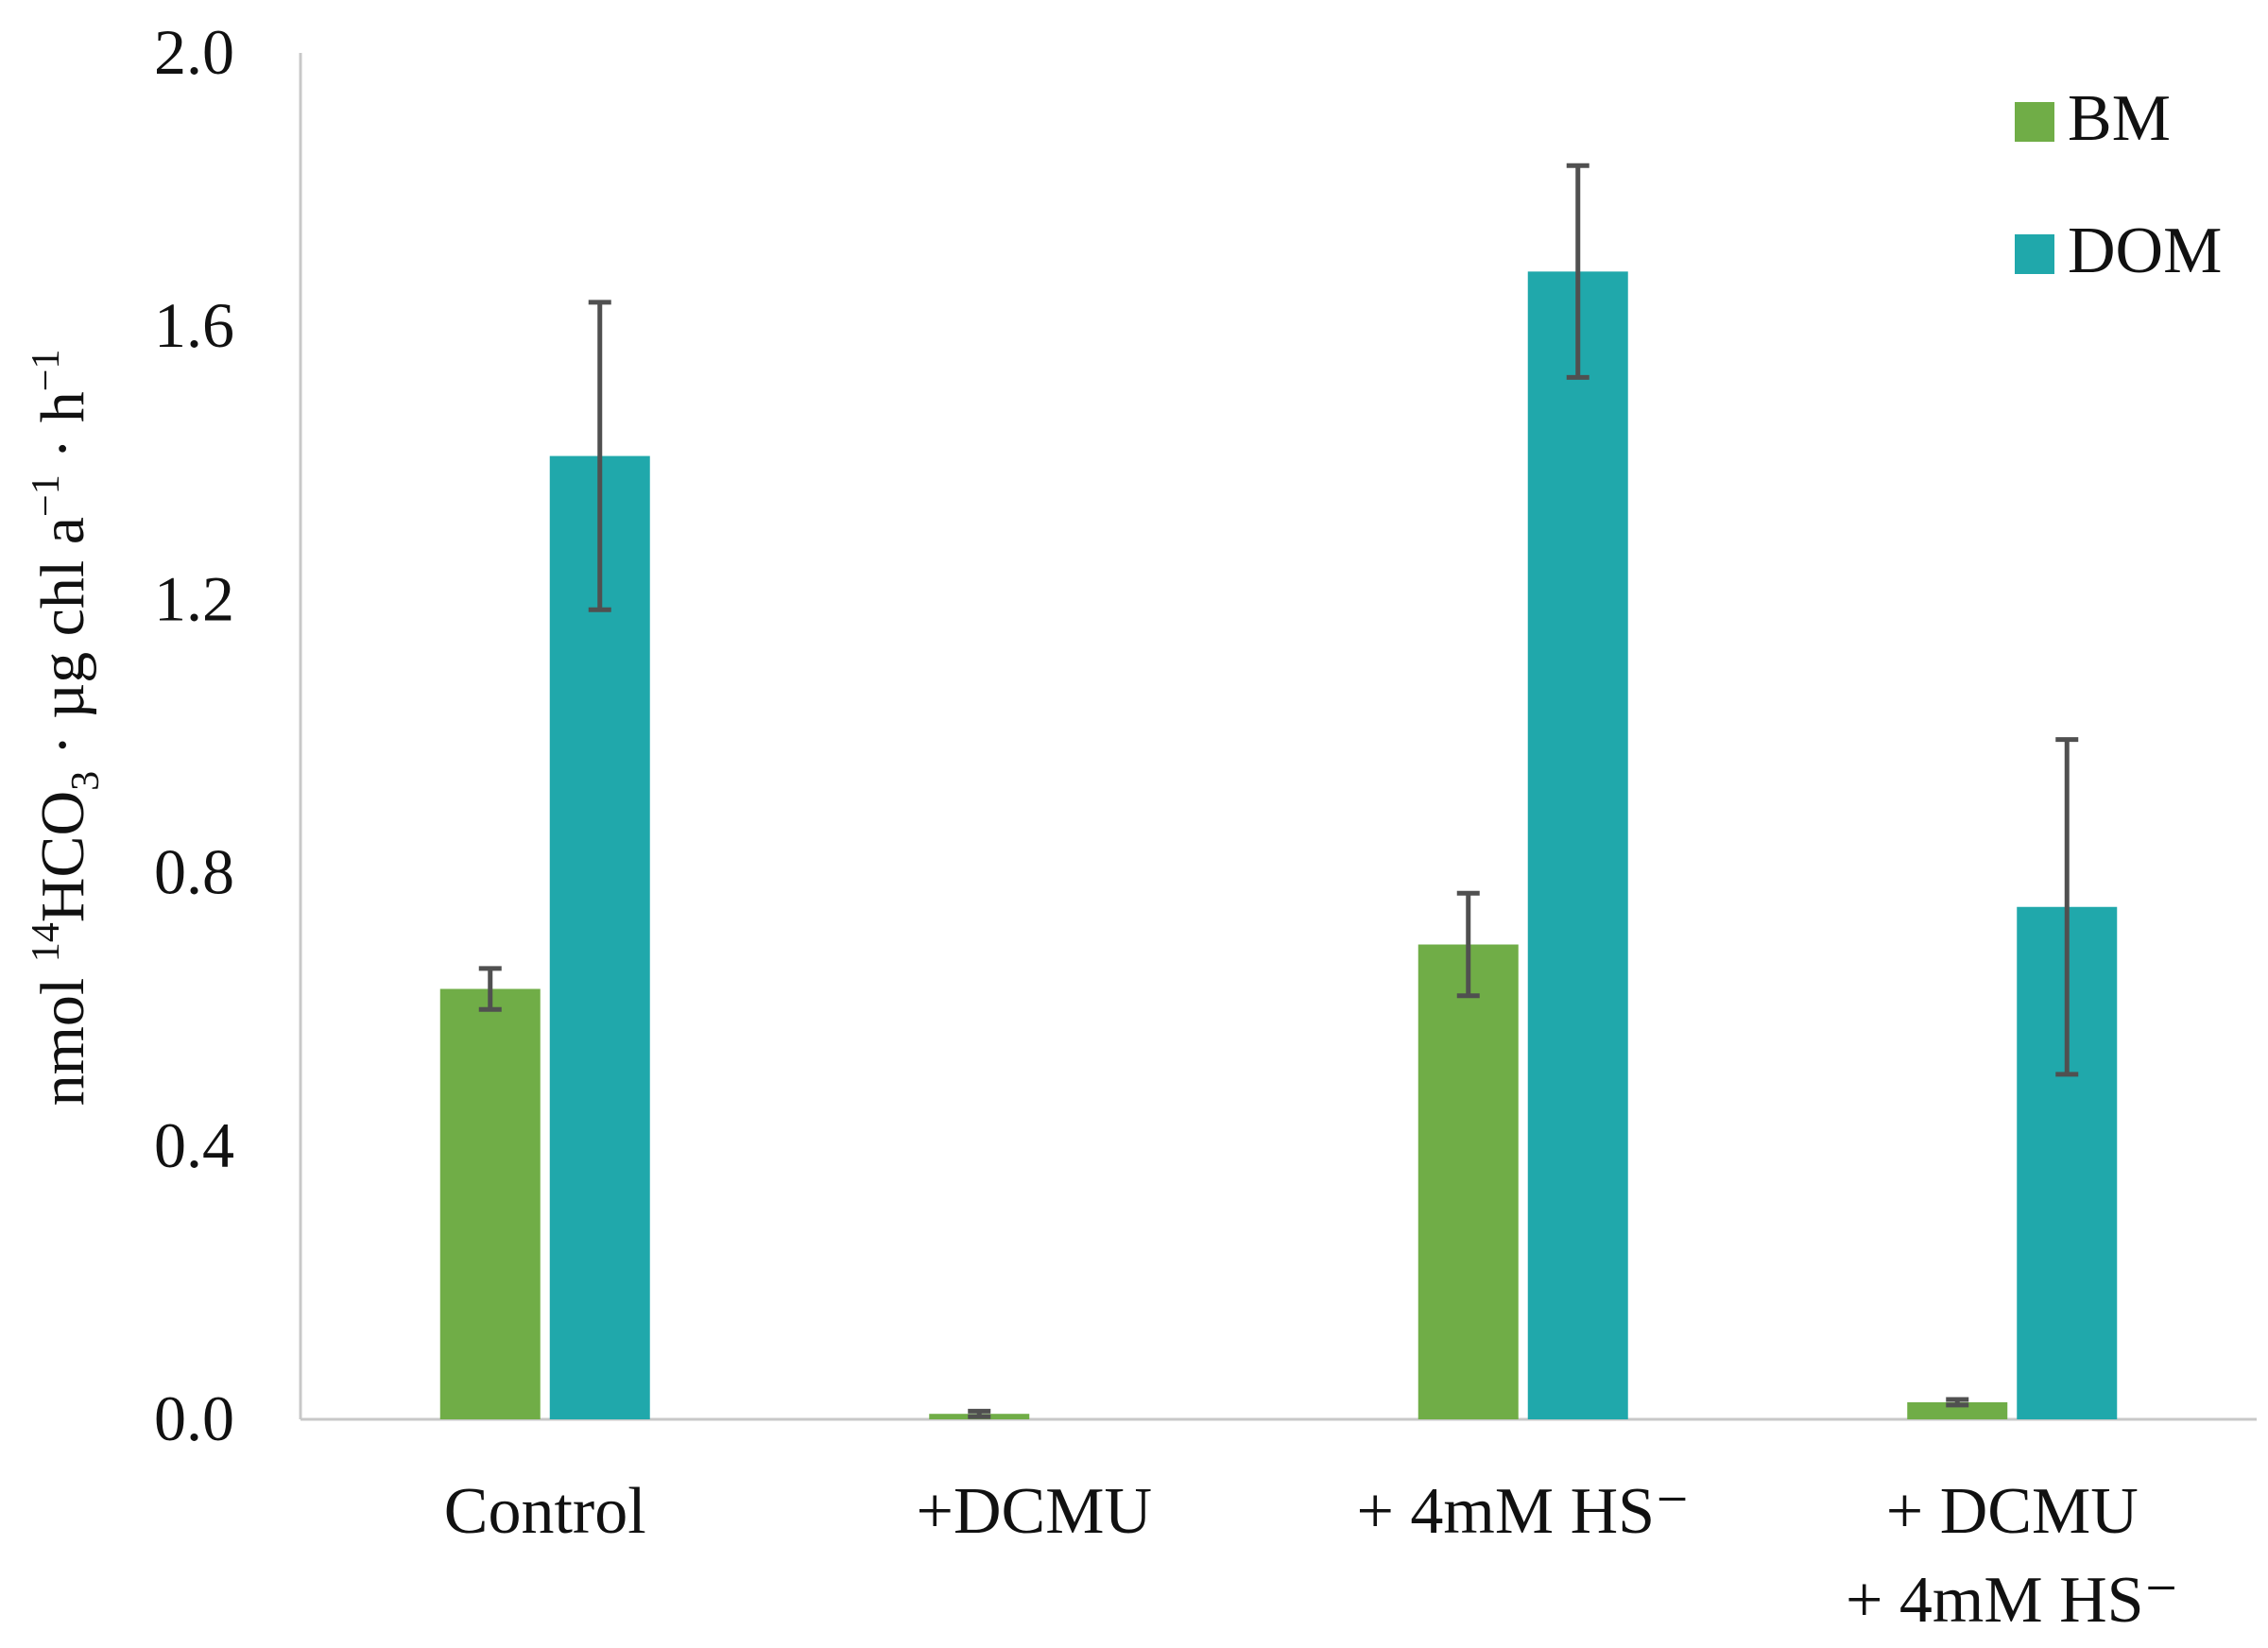  Describe the element at coordinates (194, 598) in the screenshot. I see `y-tick-label: 1.2` at that location.